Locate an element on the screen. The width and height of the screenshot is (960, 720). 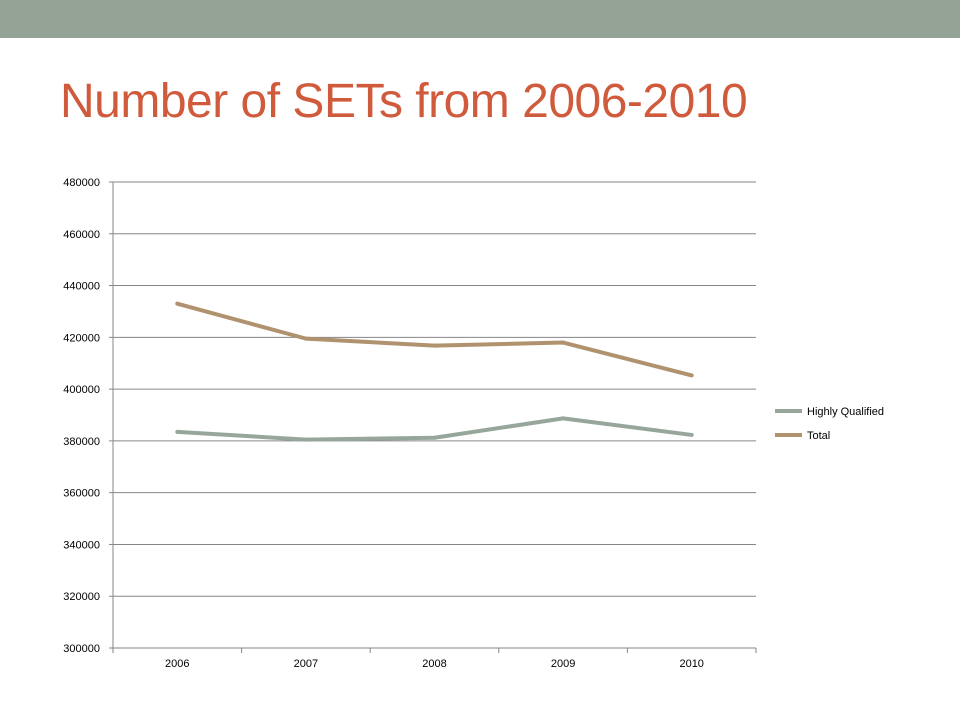
data-point-highly-qualified-2006 is located at coordinates (177, 431).